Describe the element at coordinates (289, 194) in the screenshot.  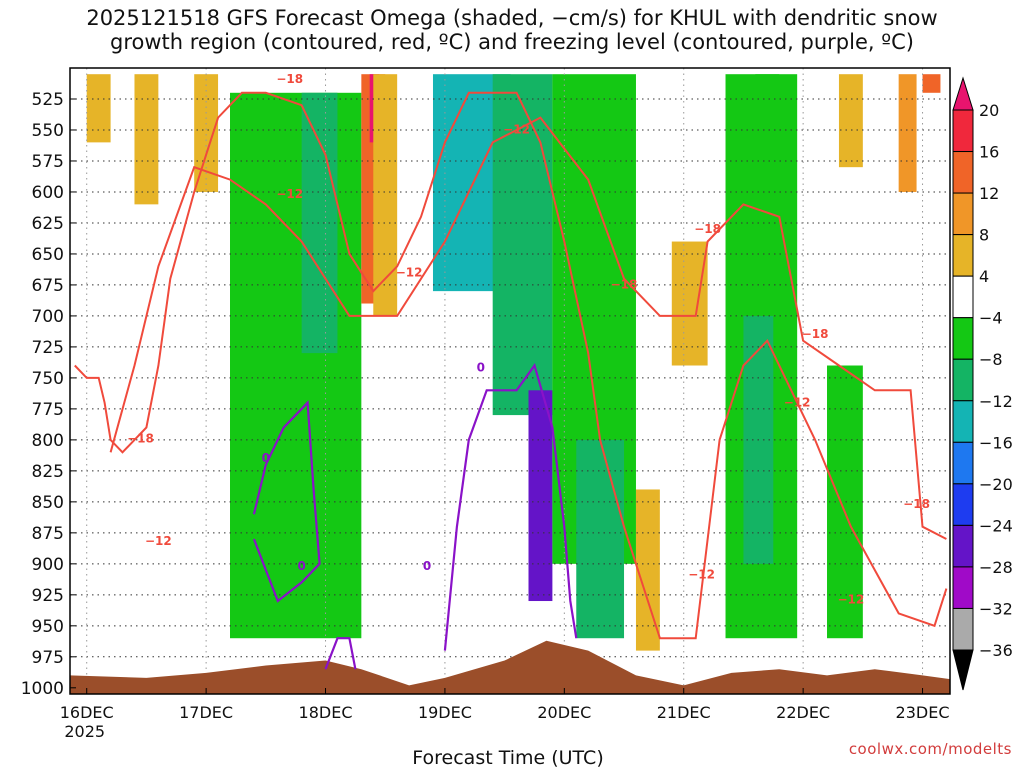
I see `dgz-label-3: −12` at that location.